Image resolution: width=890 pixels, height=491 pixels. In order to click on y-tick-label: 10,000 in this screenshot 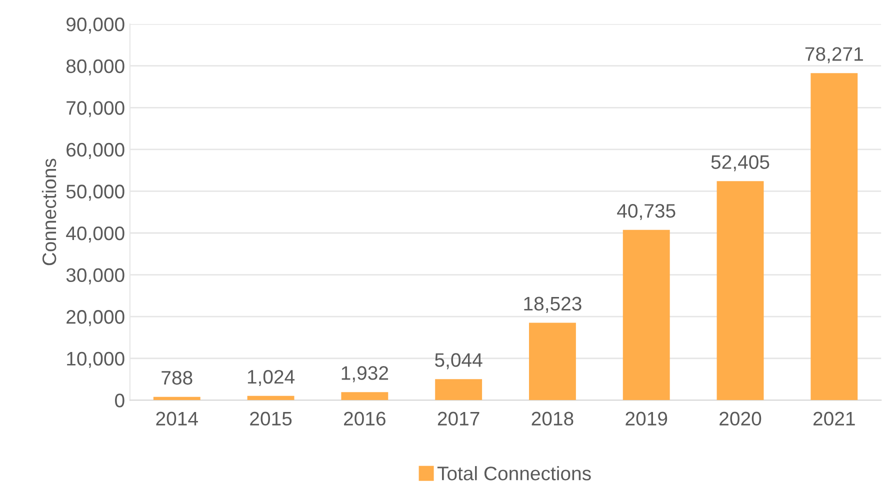, I will do `click(95, 360)`.